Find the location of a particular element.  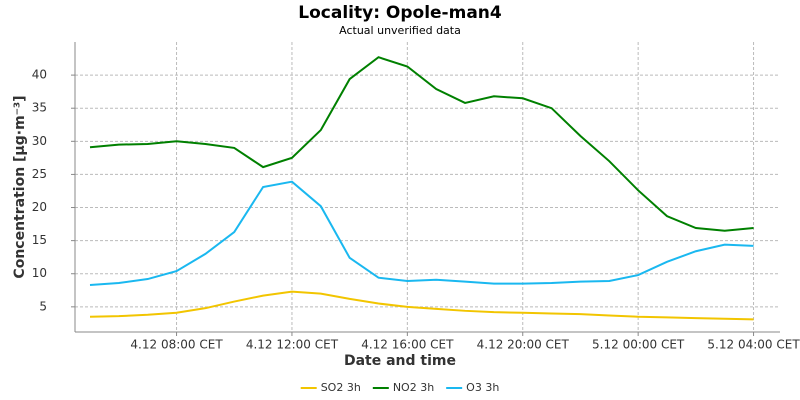

y-tick-label: 40 is located at coordinates (39, 75).